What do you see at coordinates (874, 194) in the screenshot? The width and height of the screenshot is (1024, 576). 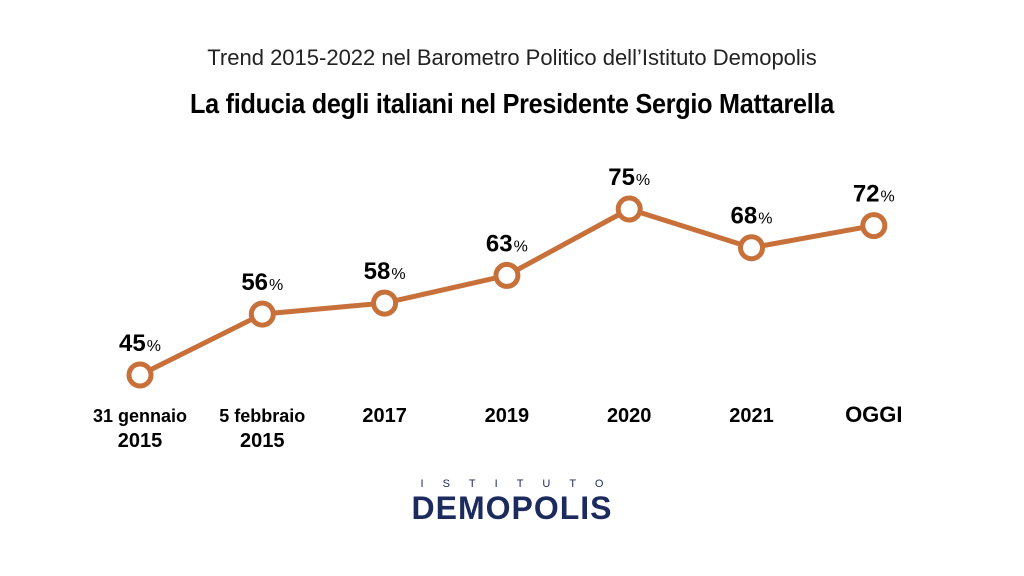 I see `data-label: 72%` at bounding box center [874, 194].